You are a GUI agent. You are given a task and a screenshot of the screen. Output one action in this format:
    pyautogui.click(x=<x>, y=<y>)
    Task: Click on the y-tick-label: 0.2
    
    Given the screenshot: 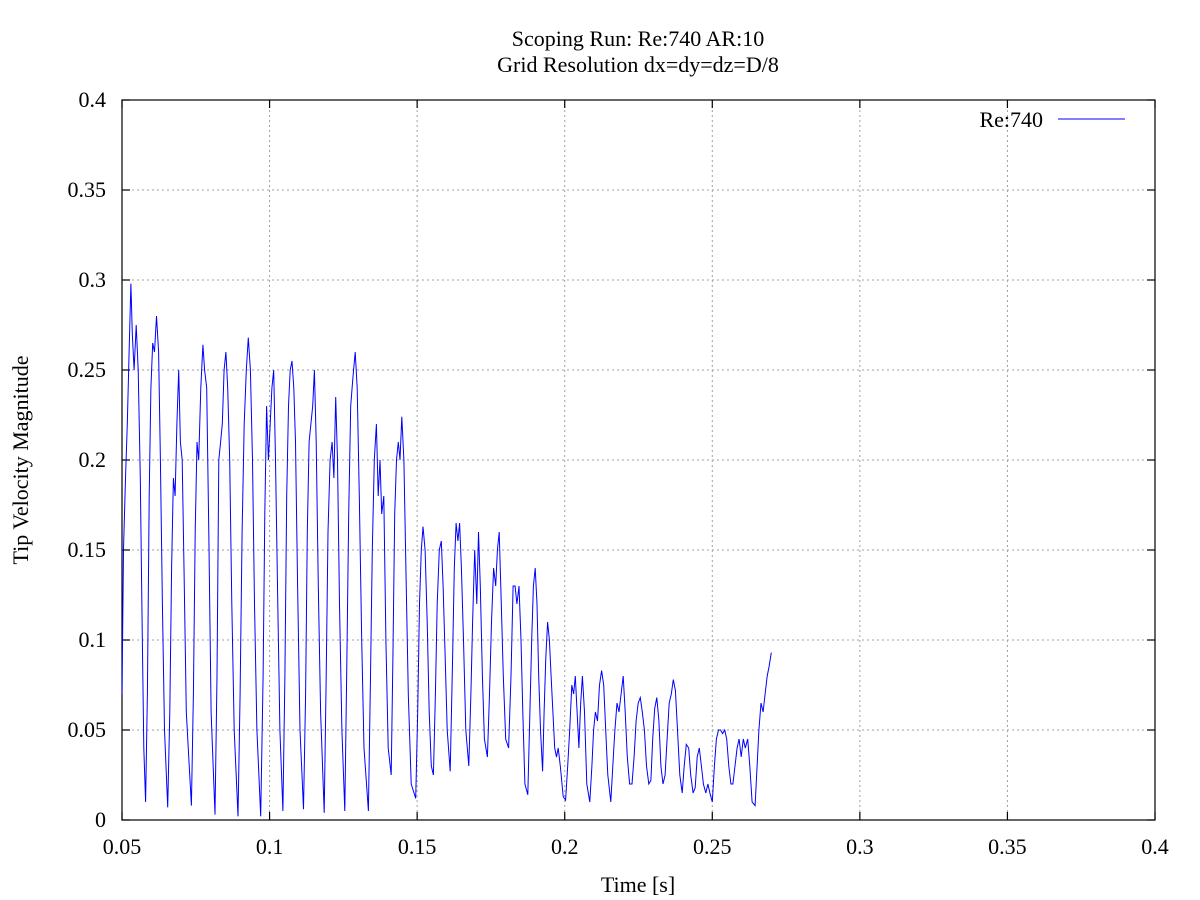 What is the action you would take?
    pyautogui.click(x=93, y=459)
    